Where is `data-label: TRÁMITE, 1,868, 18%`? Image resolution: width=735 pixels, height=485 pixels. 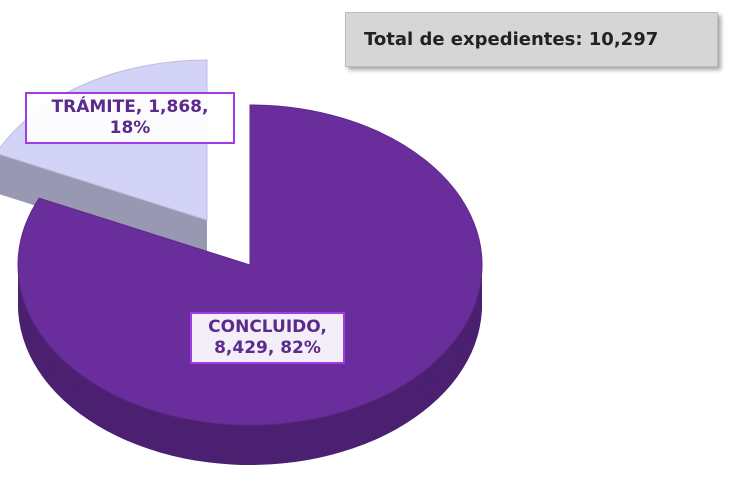
data-label: TRÁMITE, 1,868, 18% is located at coordinates (130, 118).